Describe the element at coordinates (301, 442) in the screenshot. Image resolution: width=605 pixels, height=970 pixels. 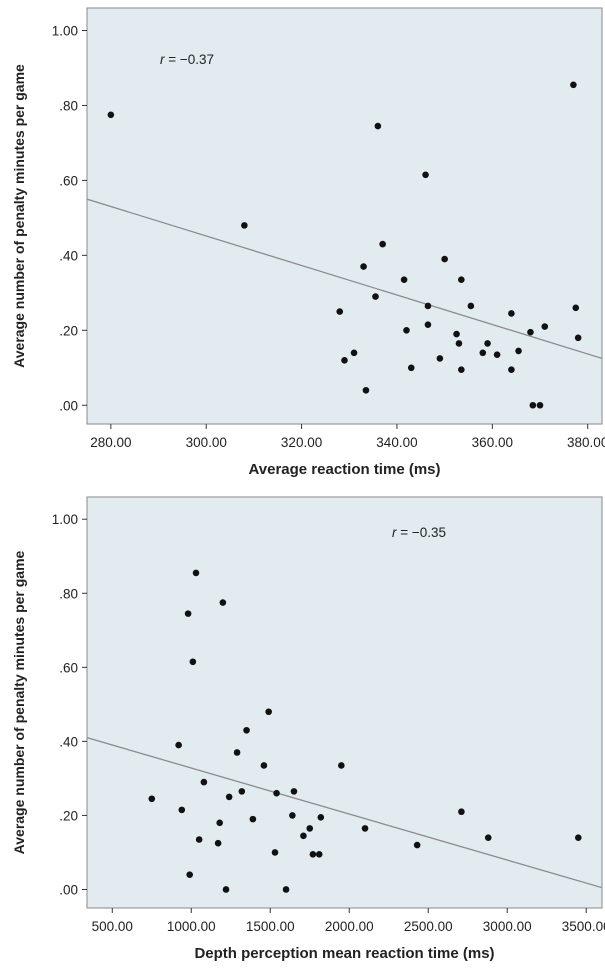
I see `x-tick-label: 320.00` at that location.